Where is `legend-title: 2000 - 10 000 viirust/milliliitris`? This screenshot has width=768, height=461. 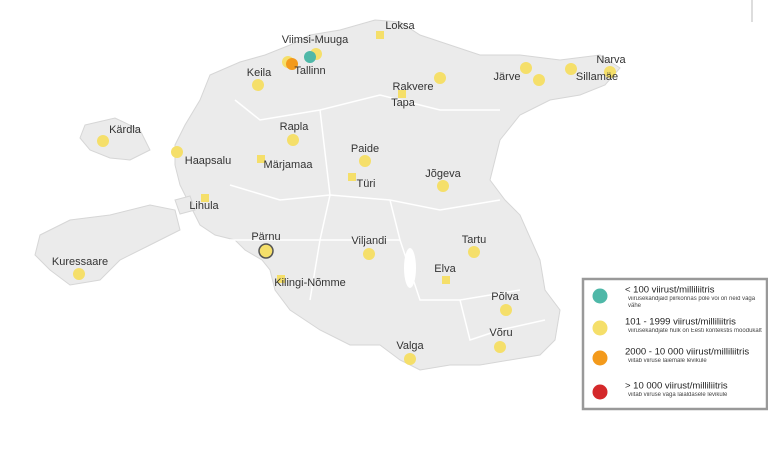
legend-title: 2000 - 10 000 viirust/milliliitris is located at coordinates (687, 352).